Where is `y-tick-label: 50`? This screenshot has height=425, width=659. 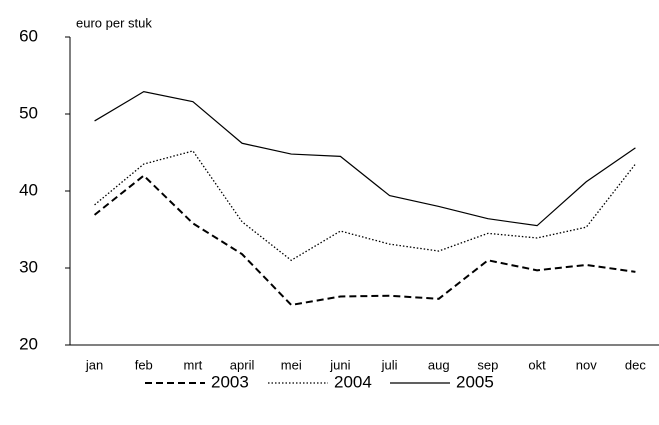 y-tick-label: 50 is located at coordinates (28, 112).